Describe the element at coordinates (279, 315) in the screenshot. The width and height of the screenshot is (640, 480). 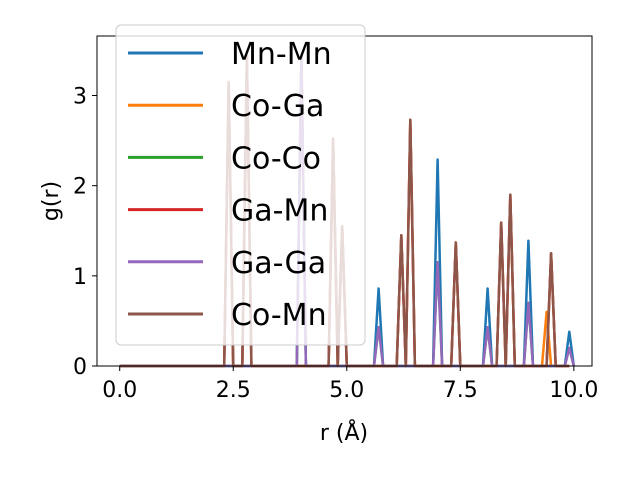
I see `legend-label: Co-Mn` at that location.